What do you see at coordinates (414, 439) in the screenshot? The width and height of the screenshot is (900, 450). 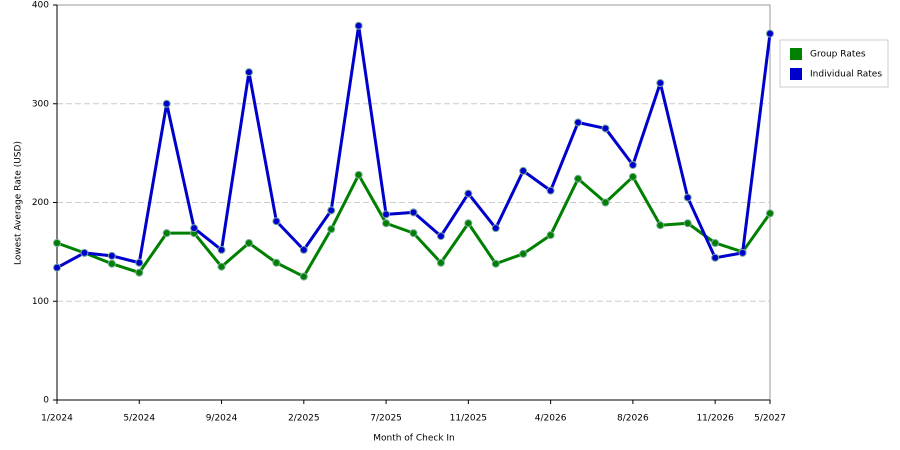 I see `x-axis-title: Month of Check In` at bounding box center [414, 439].